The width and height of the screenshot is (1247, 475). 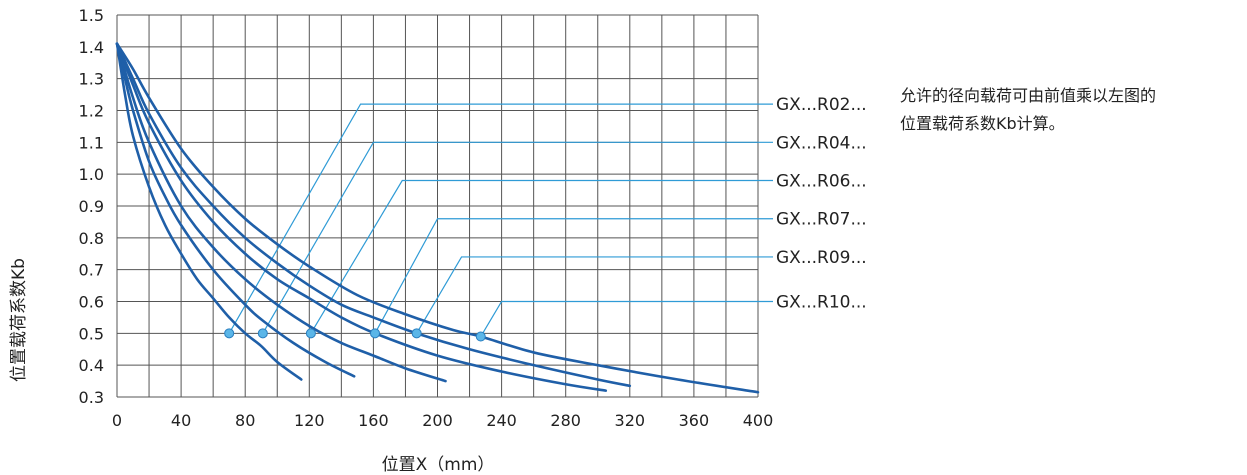 I want to click on x-tick-label: 40, so click(x=181, y=420).